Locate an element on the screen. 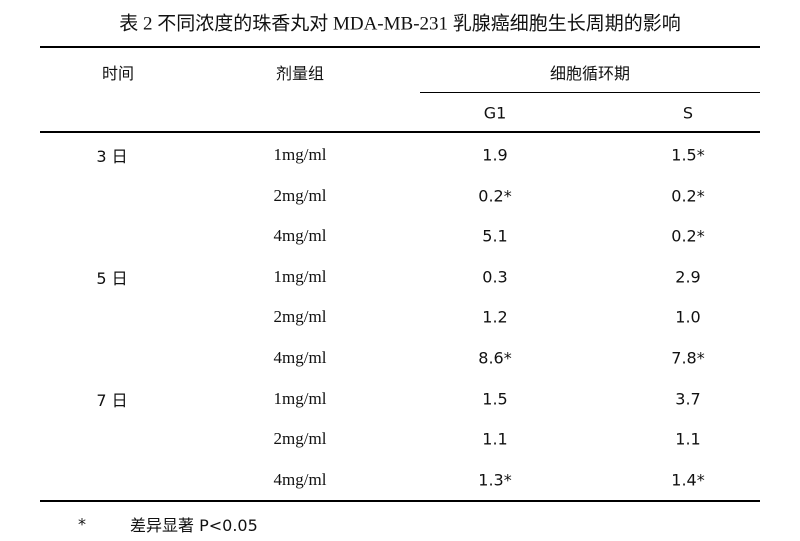  value-cell: 3.7 is located at coordinates (688, 399).